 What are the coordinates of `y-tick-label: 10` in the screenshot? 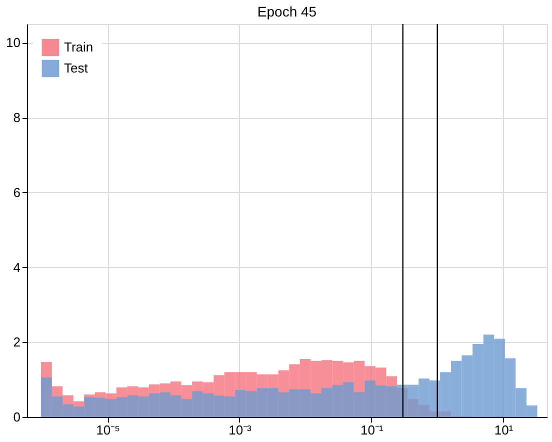 It's located at (13, 42).